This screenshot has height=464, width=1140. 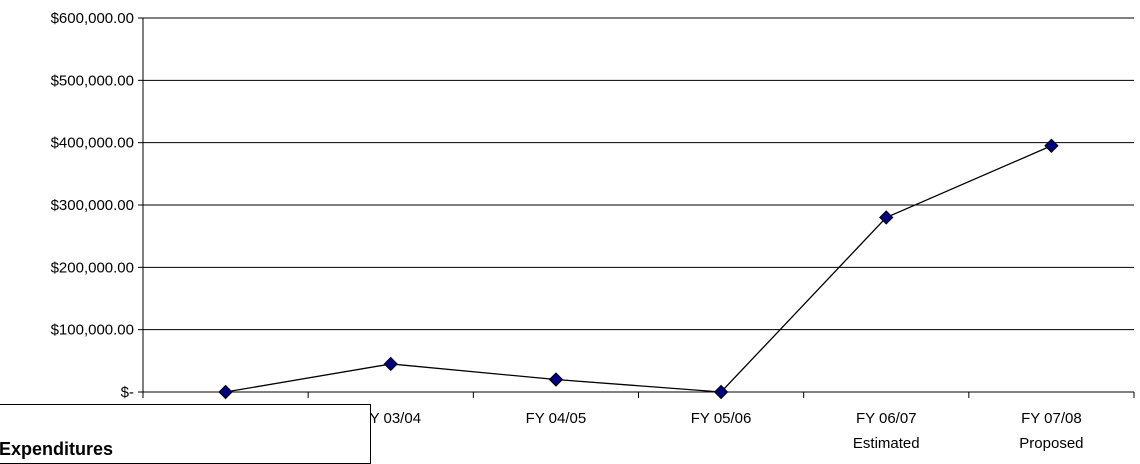 I want to click on y-tick-label: $300,000.00, so click(x=92, y=205).